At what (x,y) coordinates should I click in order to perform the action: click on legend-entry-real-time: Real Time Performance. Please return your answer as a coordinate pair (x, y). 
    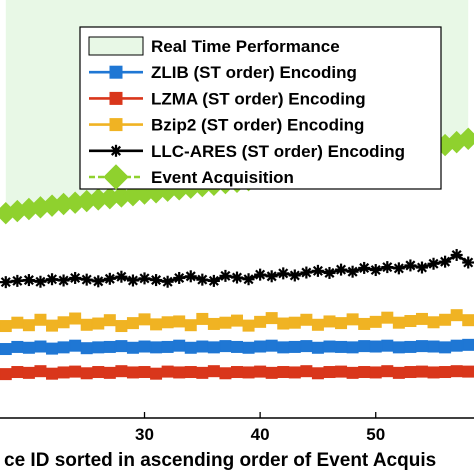
    Looking at the image, I should click on (214, 46).